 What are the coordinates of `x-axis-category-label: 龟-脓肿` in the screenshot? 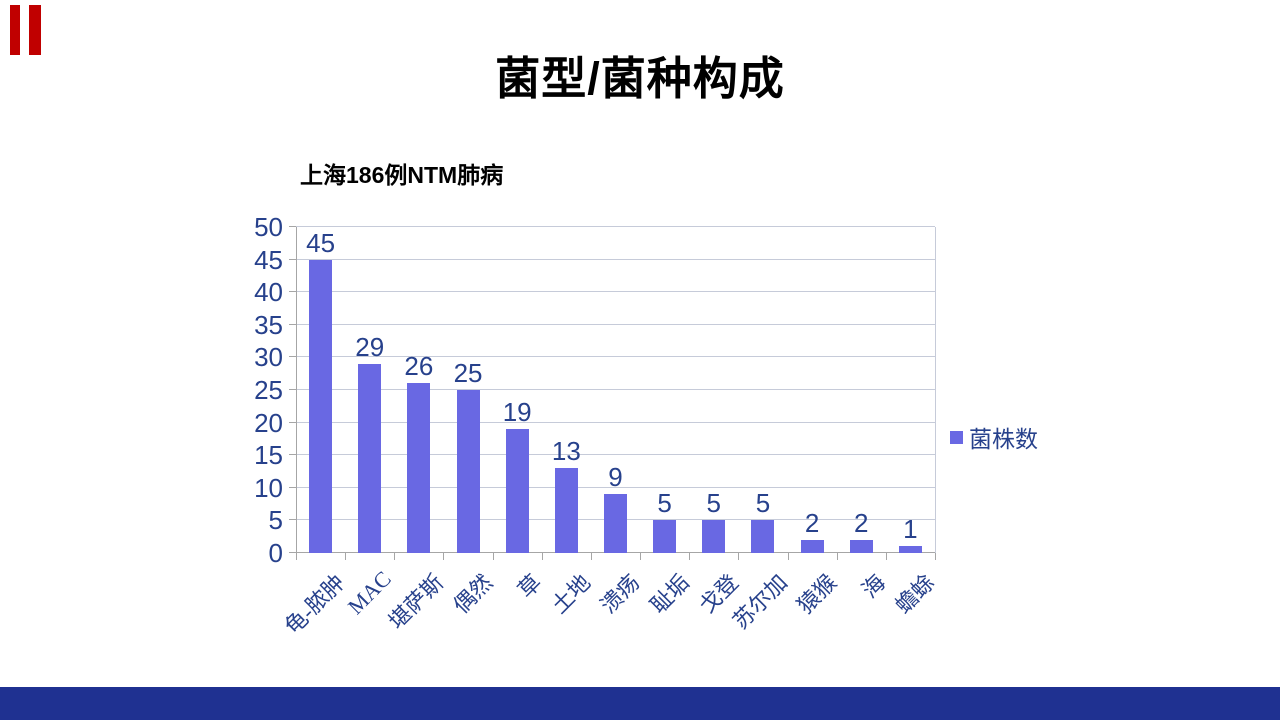 It's located at (315, 604).